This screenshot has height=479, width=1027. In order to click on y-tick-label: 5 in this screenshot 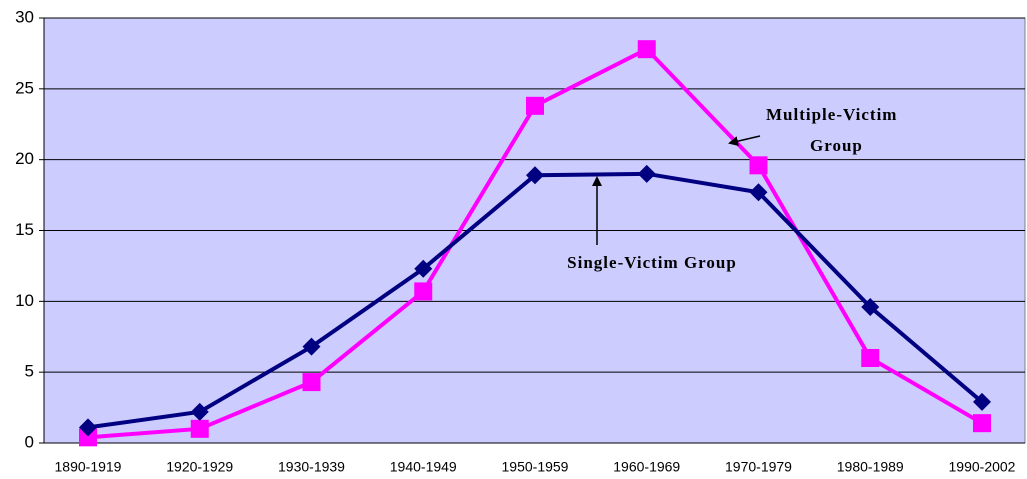, I will do `click(29, 371)`.